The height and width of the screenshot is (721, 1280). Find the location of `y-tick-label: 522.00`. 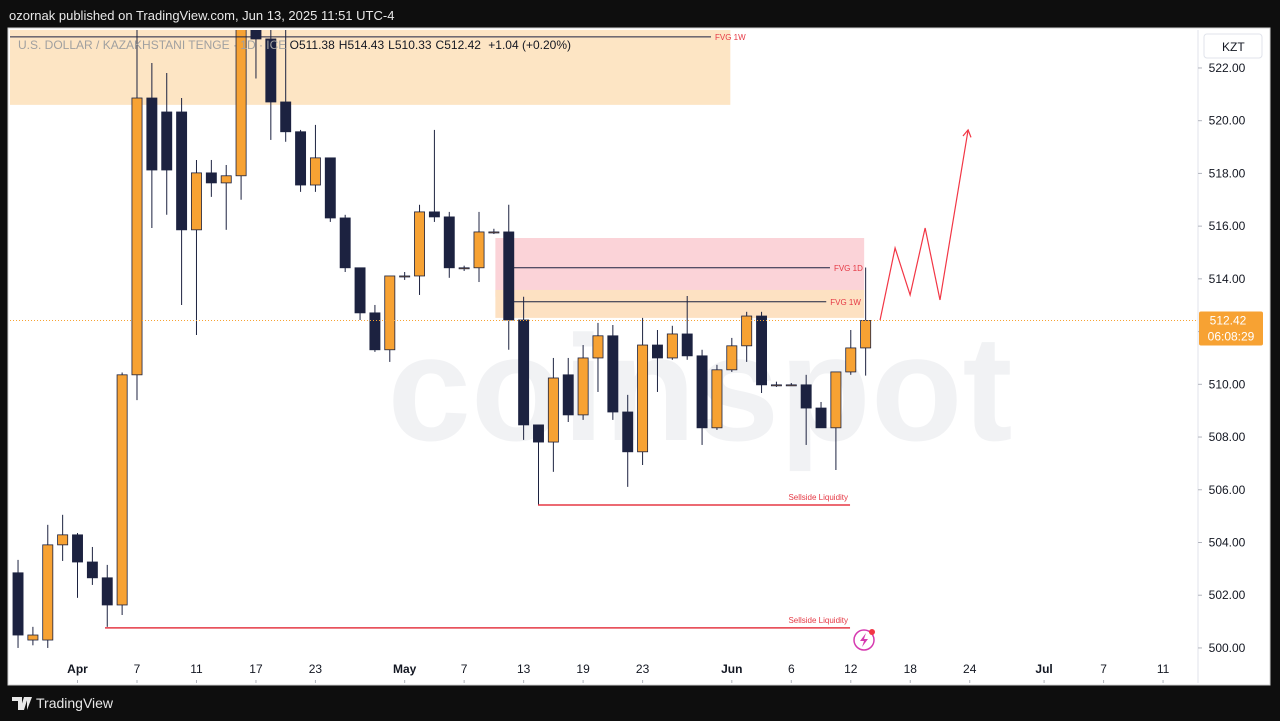

y-tick-label: 522.00 is located at coordinates (1227, 68).